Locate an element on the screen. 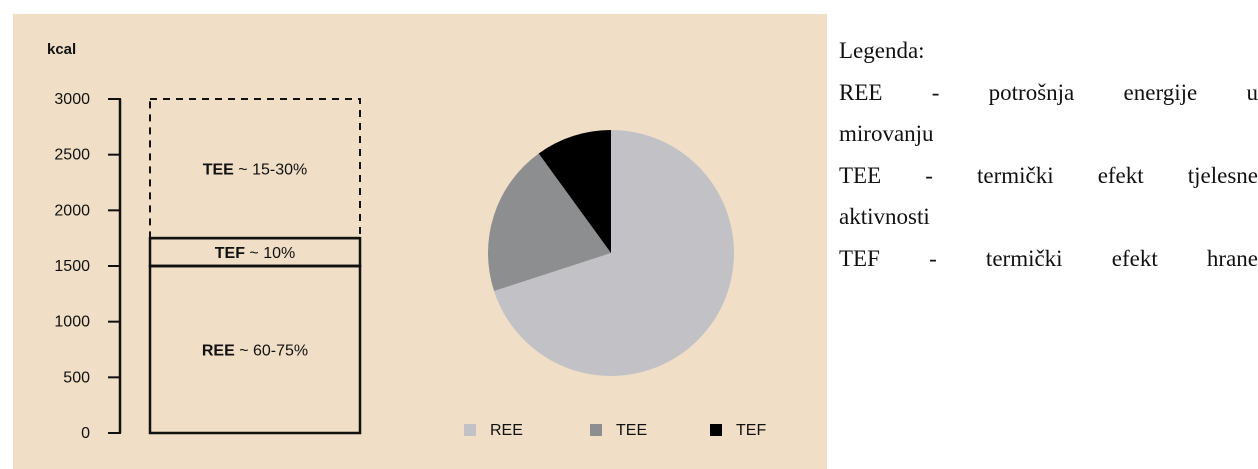 Image resolution: width=1258 pixels, height=469 pixels. bar-segment-tee is located at coordinates (255, 169).